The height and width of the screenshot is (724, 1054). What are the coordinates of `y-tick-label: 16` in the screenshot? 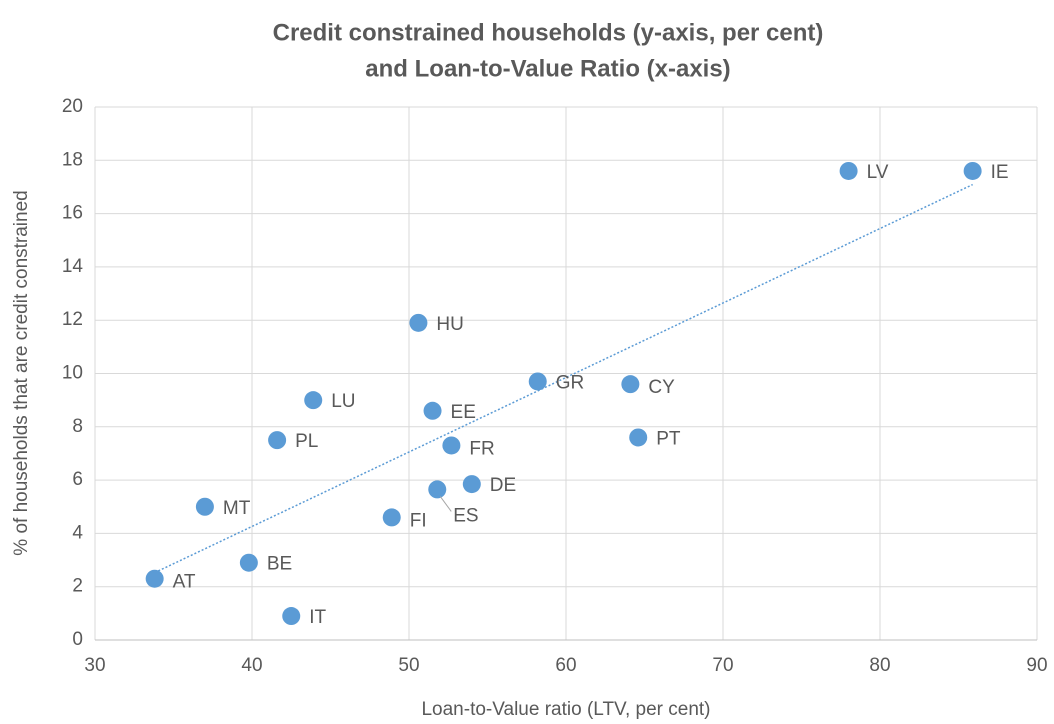 It's located at (72, 213).